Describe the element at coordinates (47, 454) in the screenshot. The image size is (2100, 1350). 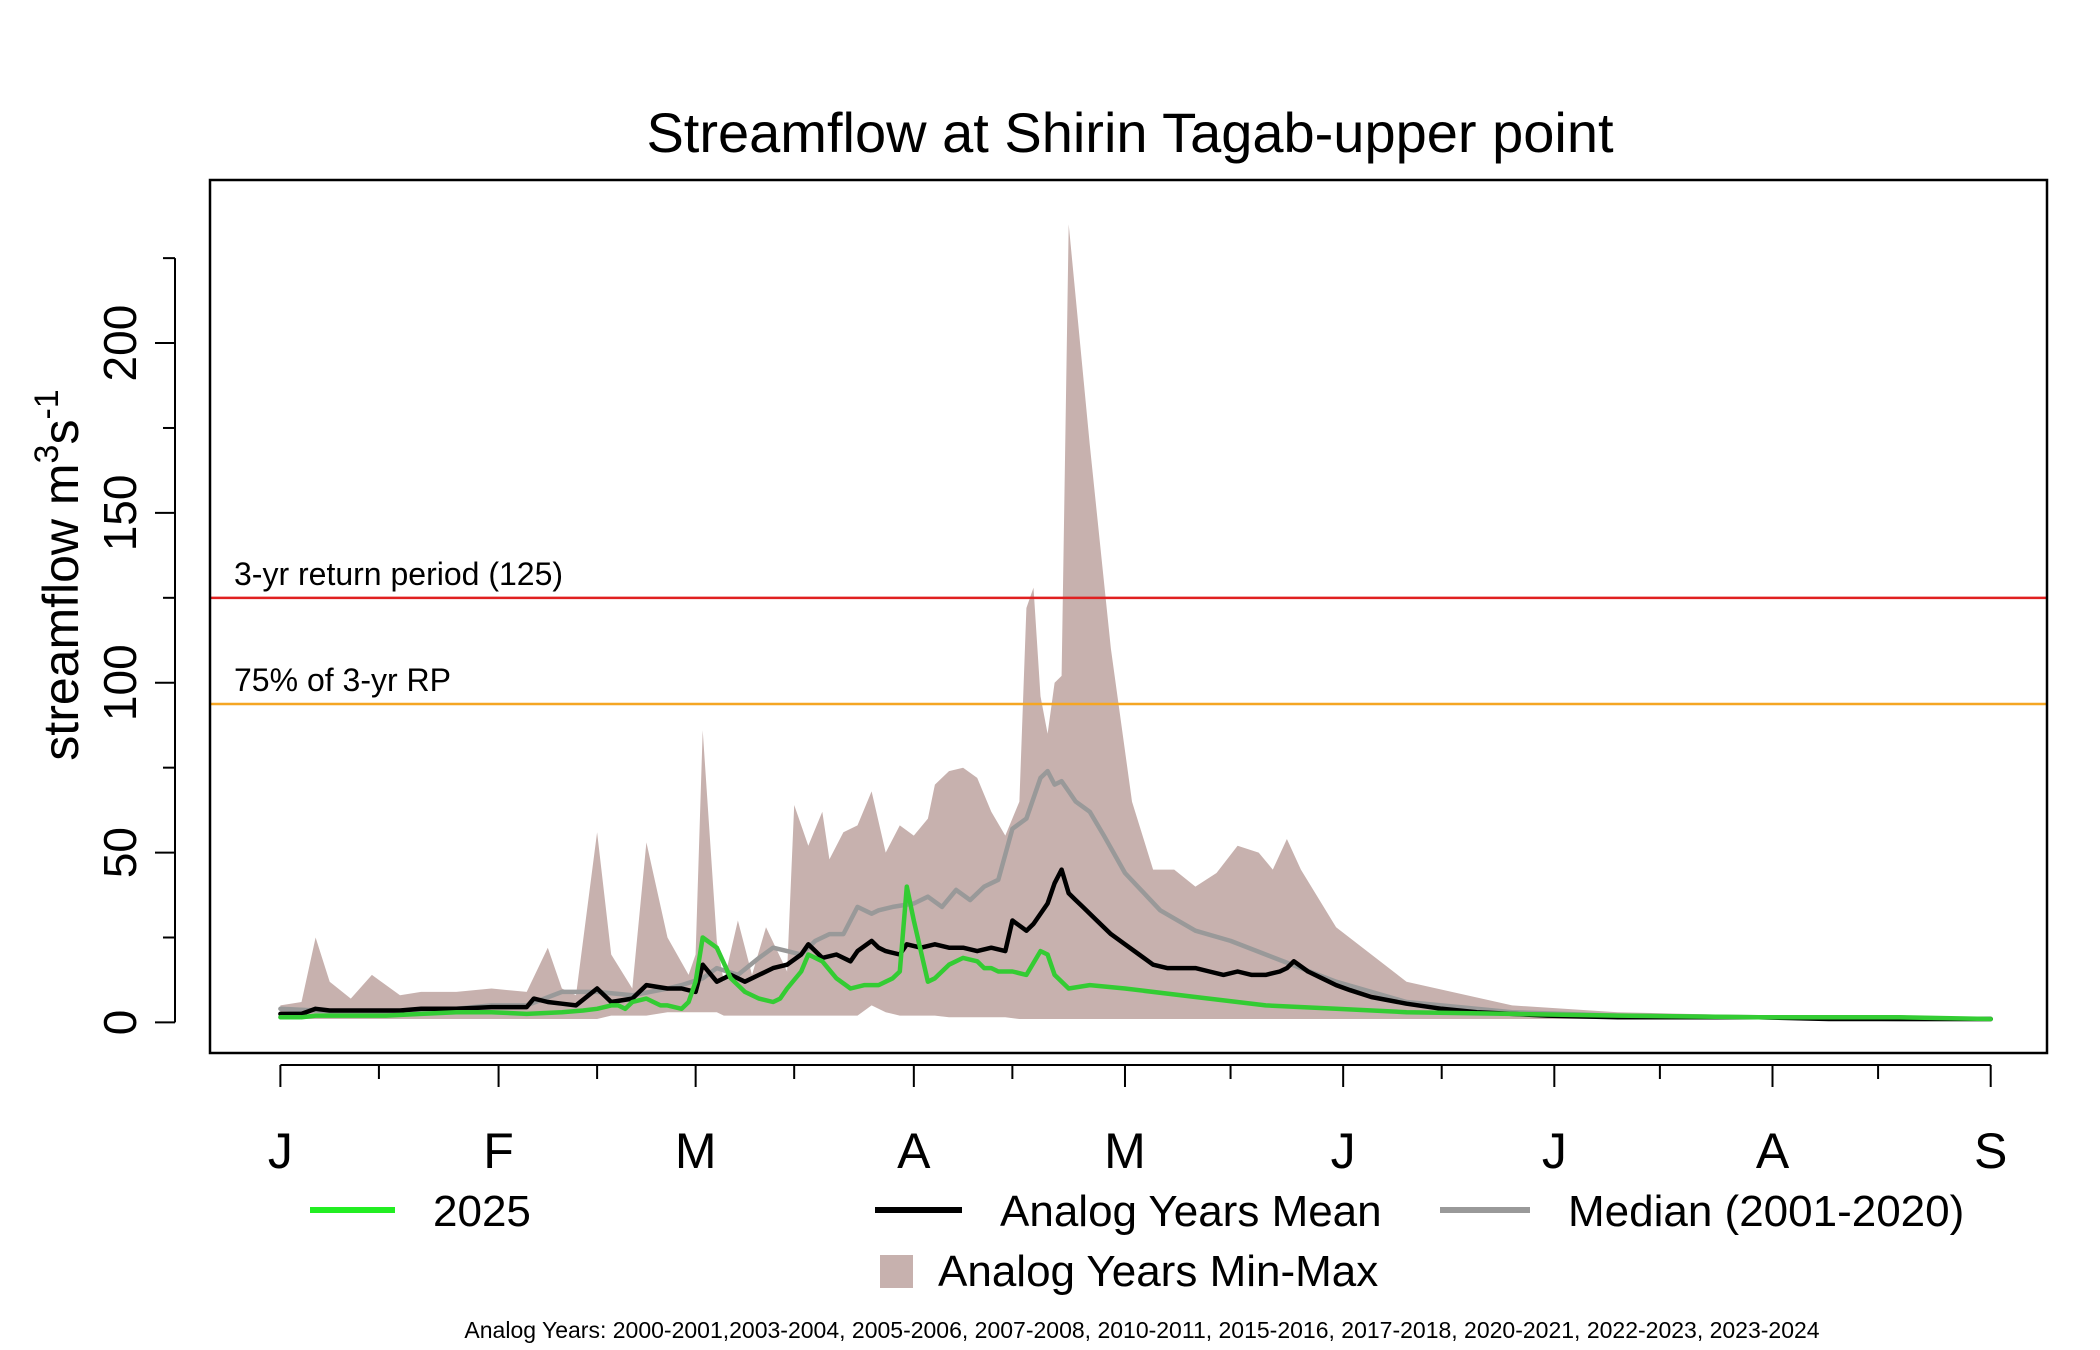
I see `y-axis-label-sup1: 3` at that location.